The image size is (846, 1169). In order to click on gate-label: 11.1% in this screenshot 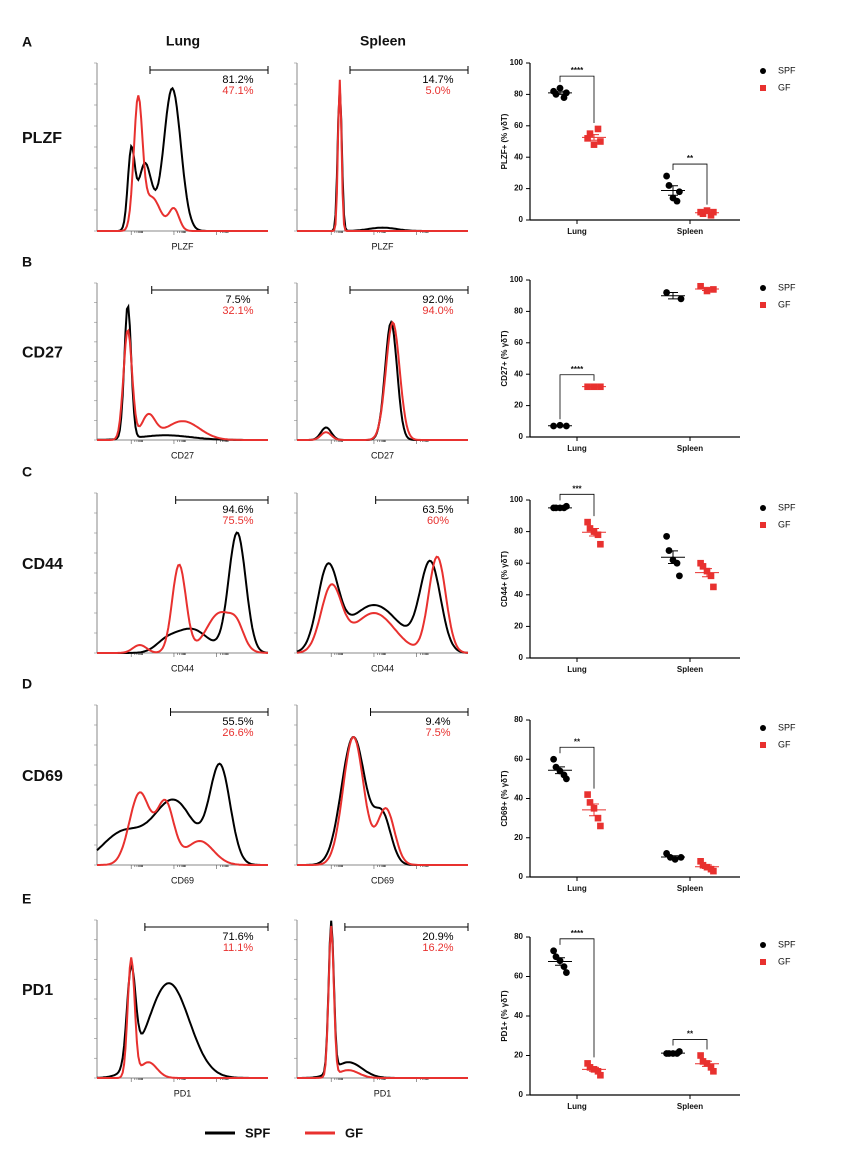, I will do `click(238, 948)`.